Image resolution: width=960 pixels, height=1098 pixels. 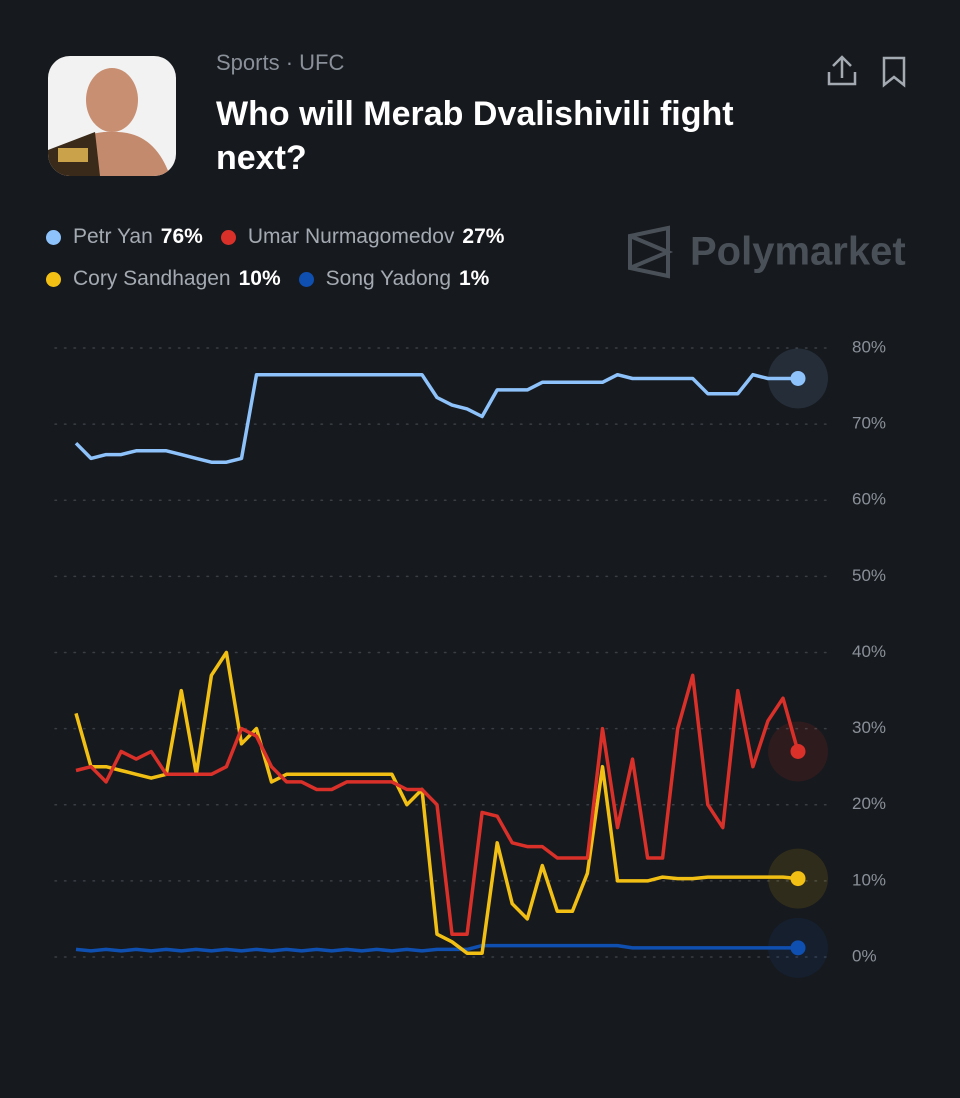 I want to click on y-tick-label: 10%, so click(x=869, y=879).